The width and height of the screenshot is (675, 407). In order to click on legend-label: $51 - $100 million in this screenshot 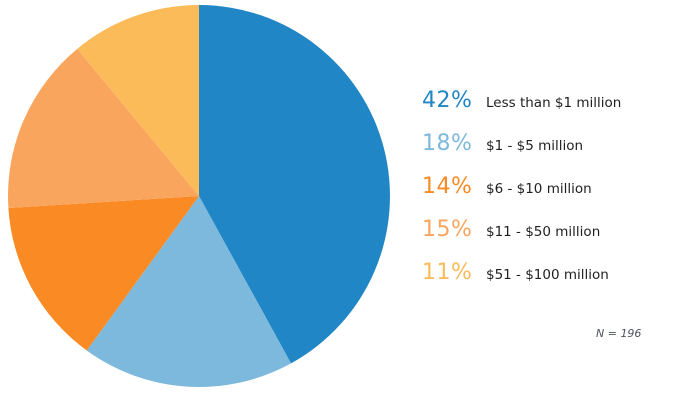, I will do `click(547, 275)`.